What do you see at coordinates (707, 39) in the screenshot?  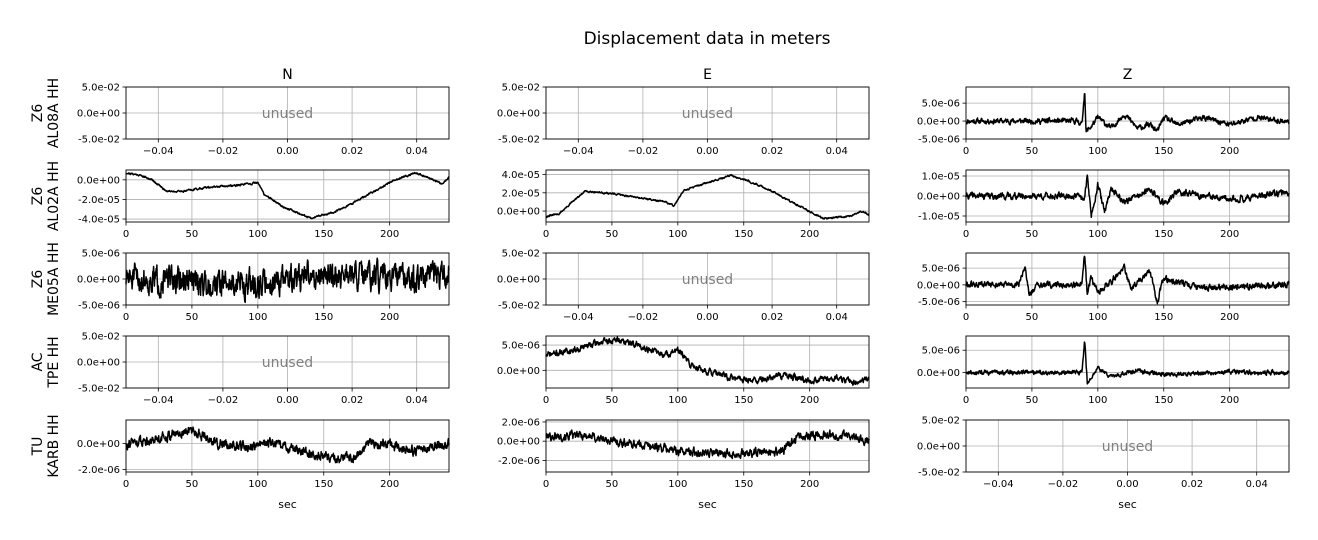 I see `chart-title: Displacement data in meters` at bounding box center [707, 39].